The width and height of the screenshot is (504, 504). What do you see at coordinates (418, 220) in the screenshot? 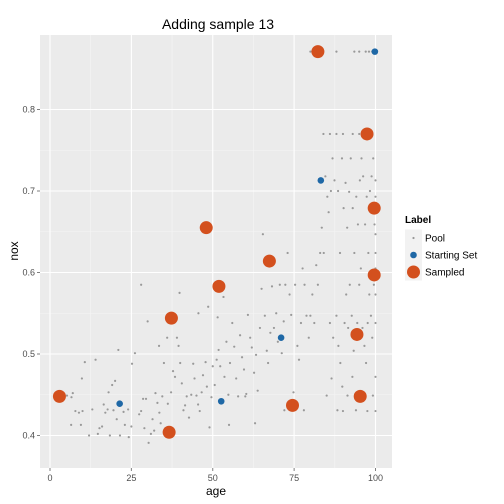
I see `legend-title: Label` at bounding box center [418, 220].